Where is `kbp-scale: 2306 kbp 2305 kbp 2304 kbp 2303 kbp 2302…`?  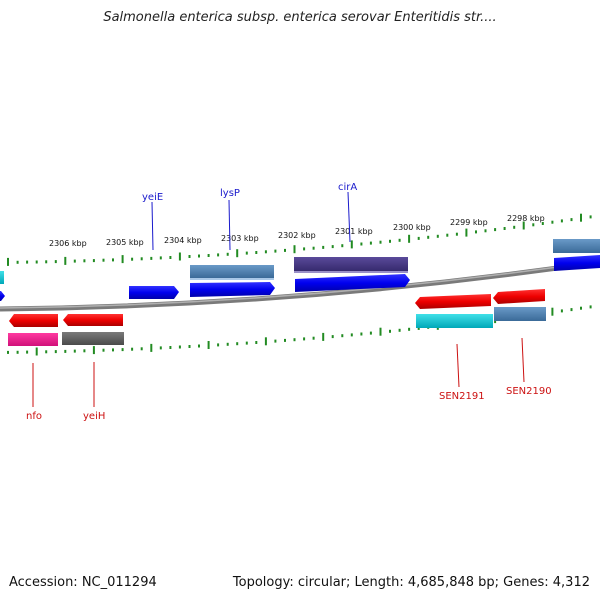 kbp-scale: 2306 kbp 2305 kbp 2304 kbp 2303 kbp 2302… is located at coordinates (297, 231).